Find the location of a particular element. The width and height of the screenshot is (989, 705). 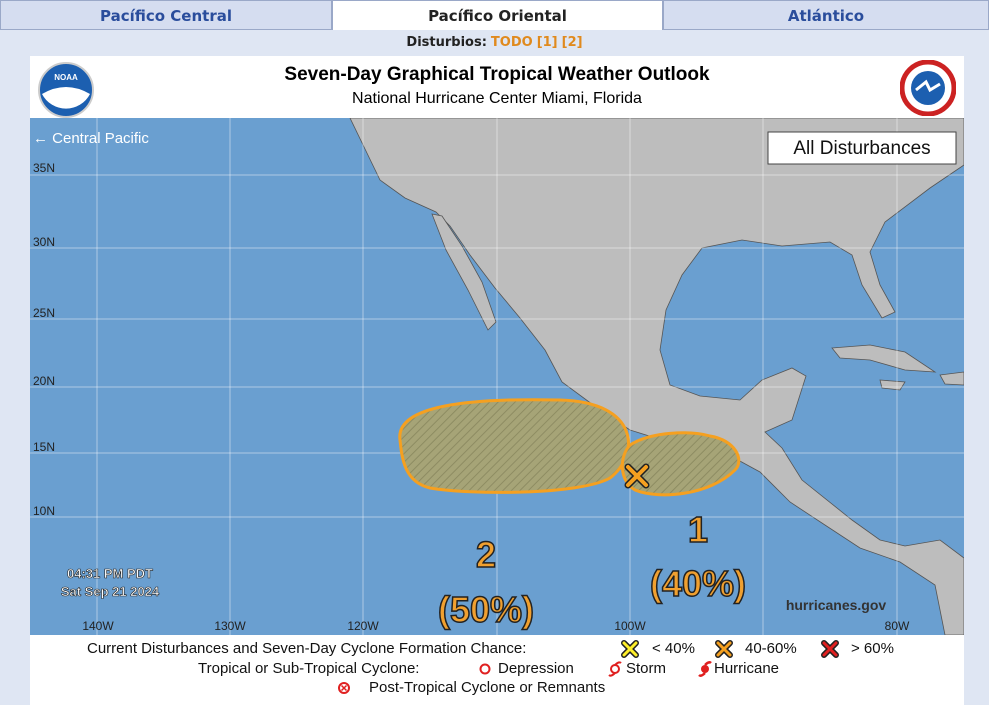

lon-label: 80W is located at coordinates (897, 626).